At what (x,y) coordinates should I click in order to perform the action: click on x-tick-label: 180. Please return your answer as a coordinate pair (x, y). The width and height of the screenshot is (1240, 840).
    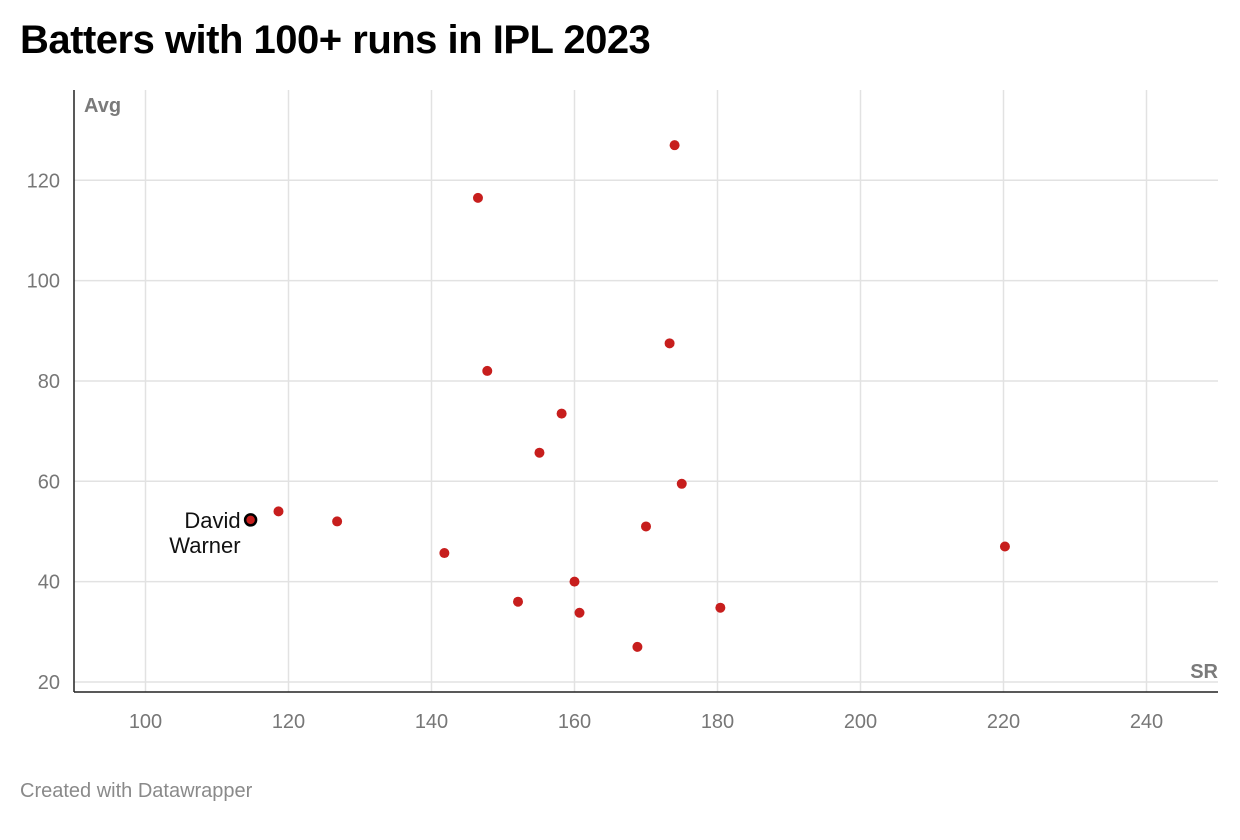
    Looking at the image, I should click on (717, 722).